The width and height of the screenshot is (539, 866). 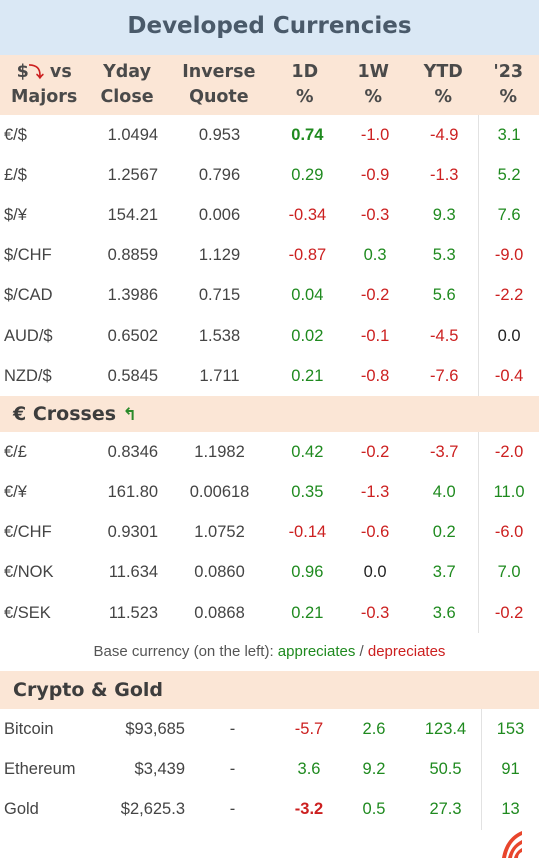 What do you see at coordinates (269, 809) in the screenshot?
I see `table-row: Gold $2,625.3 - -3.2 0.5 27.3 13` at bounding box center [269, 809].